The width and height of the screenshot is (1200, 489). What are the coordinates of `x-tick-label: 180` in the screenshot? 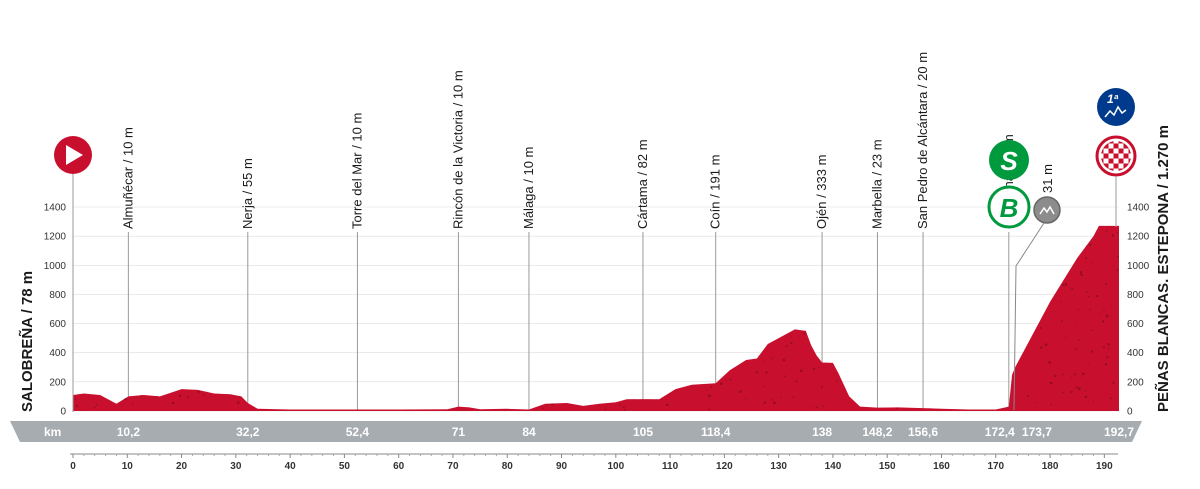 It's located at (1050, 466).